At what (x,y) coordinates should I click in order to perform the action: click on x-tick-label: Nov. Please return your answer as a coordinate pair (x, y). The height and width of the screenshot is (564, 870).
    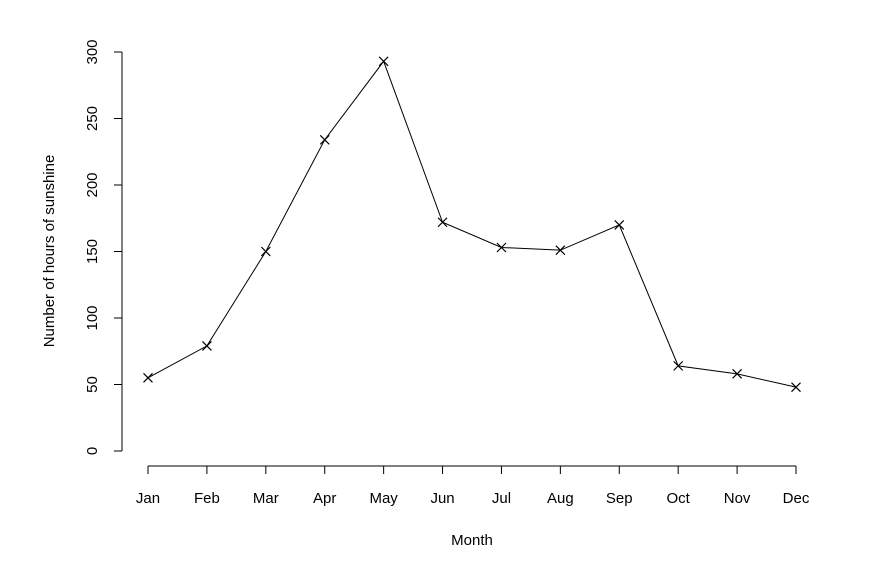
    Looking at the image, I should click on (737, 498).